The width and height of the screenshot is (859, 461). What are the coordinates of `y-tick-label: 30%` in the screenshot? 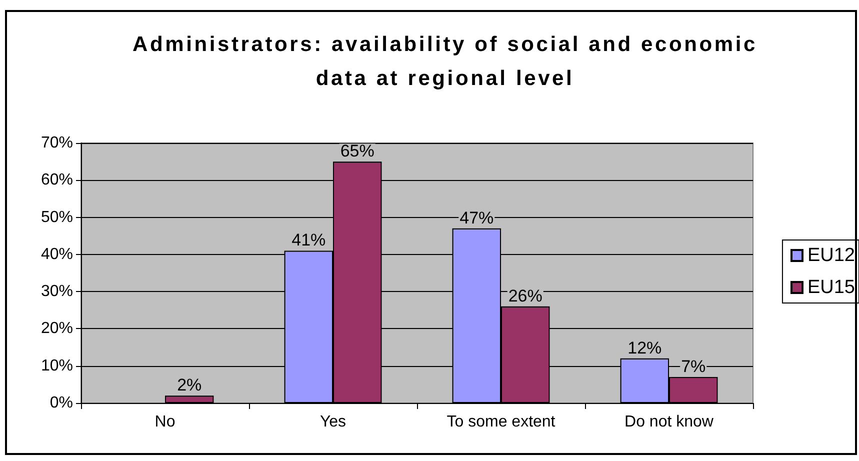 It's located at (56, 291).